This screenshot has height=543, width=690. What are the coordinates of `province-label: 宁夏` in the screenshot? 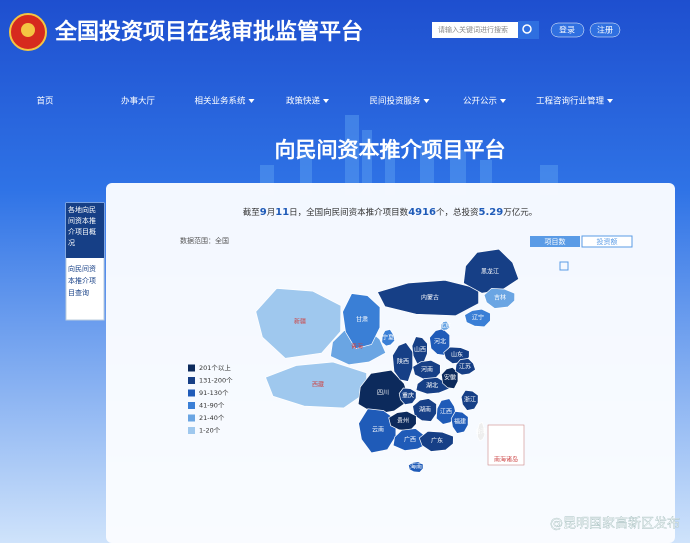 It's located at (388, 338).